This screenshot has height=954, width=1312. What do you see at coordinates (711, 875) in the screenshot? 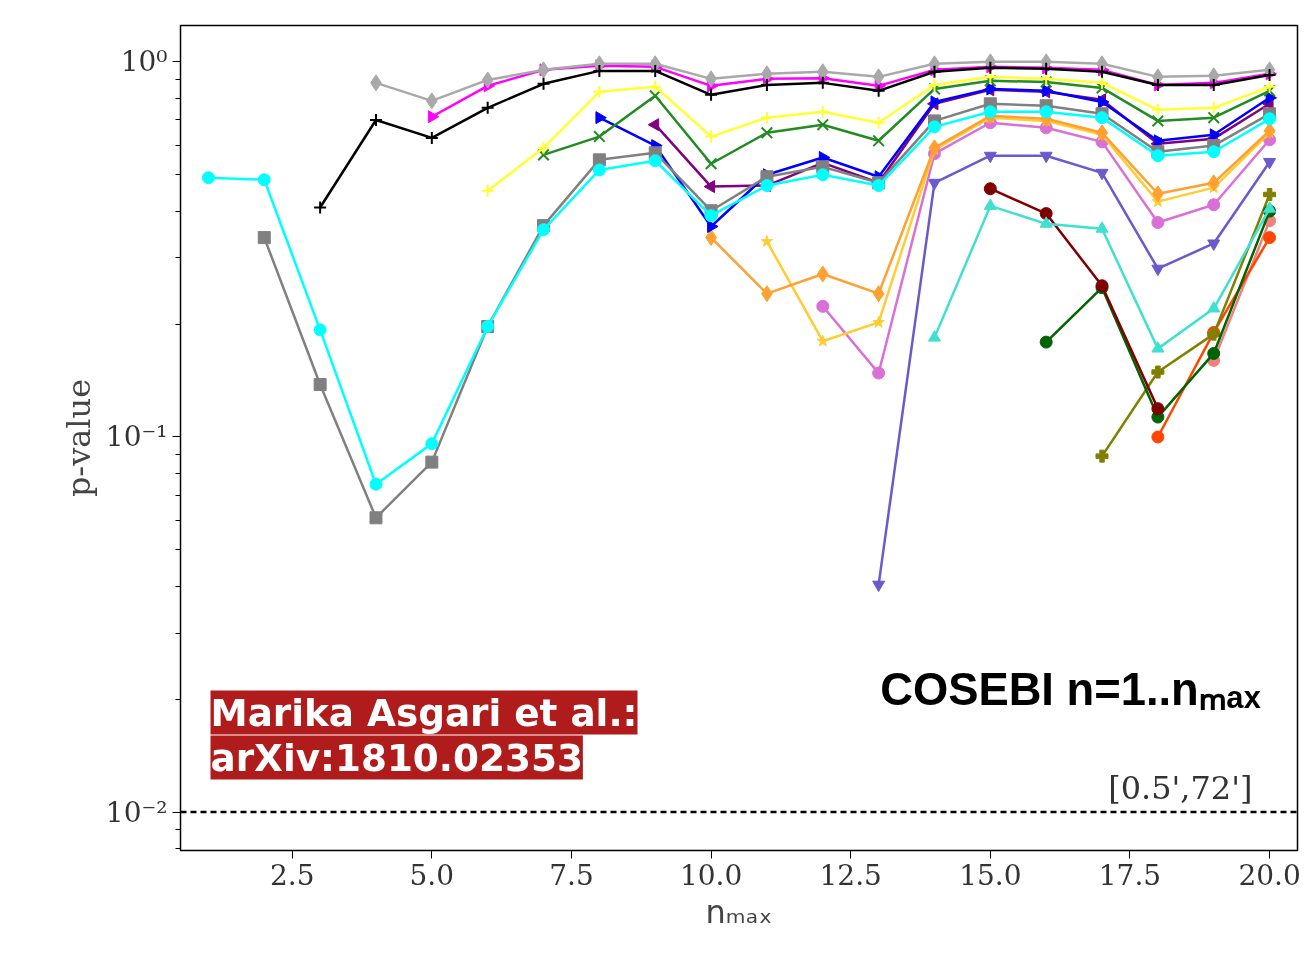
I see `x-tick-label: 10.0` at bounding box center [711, 875].